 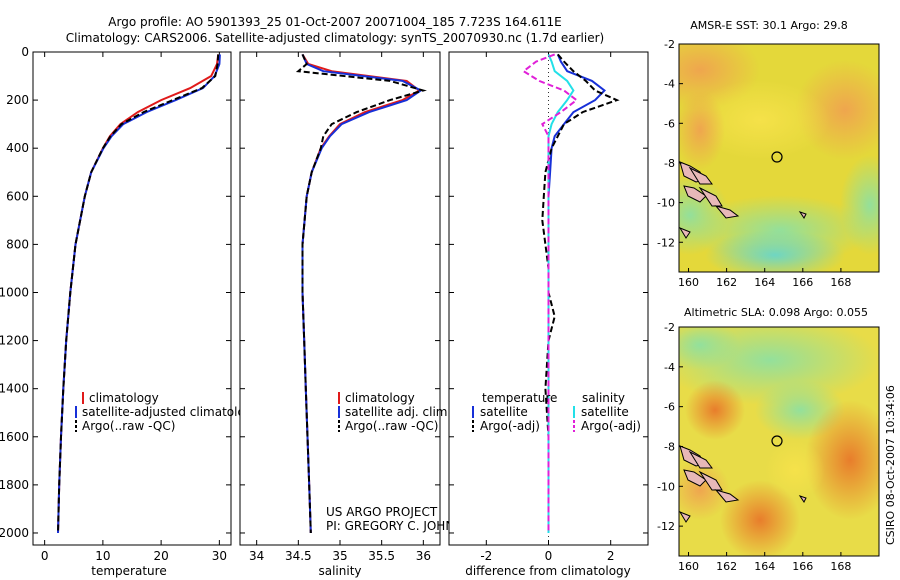 What do you see at coordinates (486, 556) in the screenshot?
I see `x-tick-label: -2` at bounding box center [486, 556].